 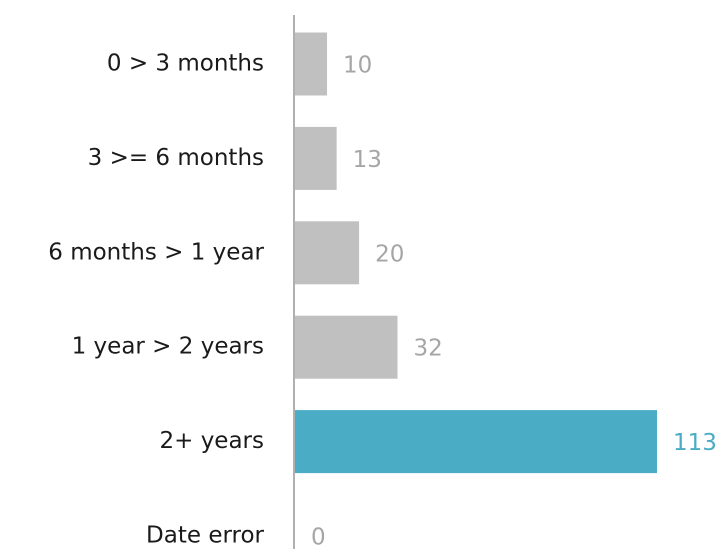 What do you see at coordinates (357, 66) in the screenshot?
I see `value-label: 10` at bounding box center [357, 66].